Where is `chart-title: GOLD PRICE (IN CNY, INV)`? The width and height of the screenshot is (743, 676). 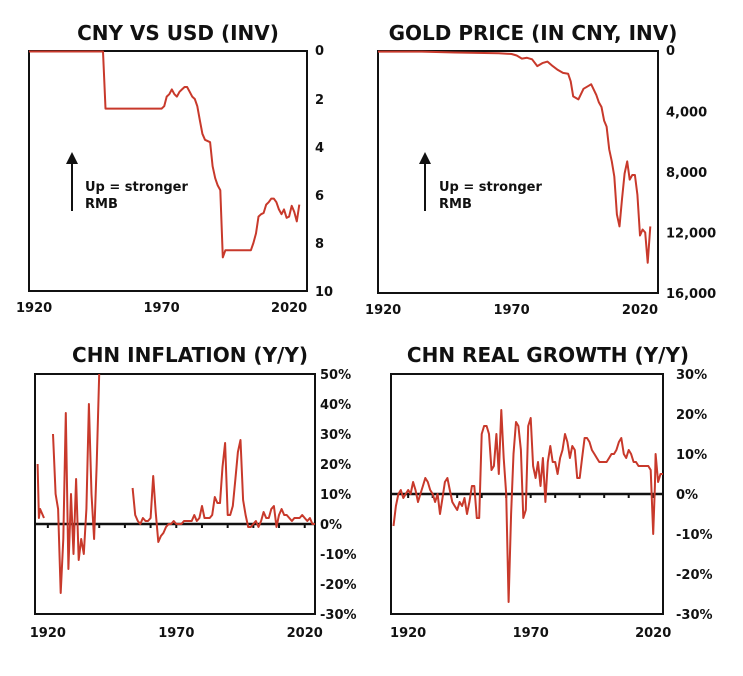 chart-title: GOLD PRICE (IN CNY, INV) is located at coordinates (533, 33).